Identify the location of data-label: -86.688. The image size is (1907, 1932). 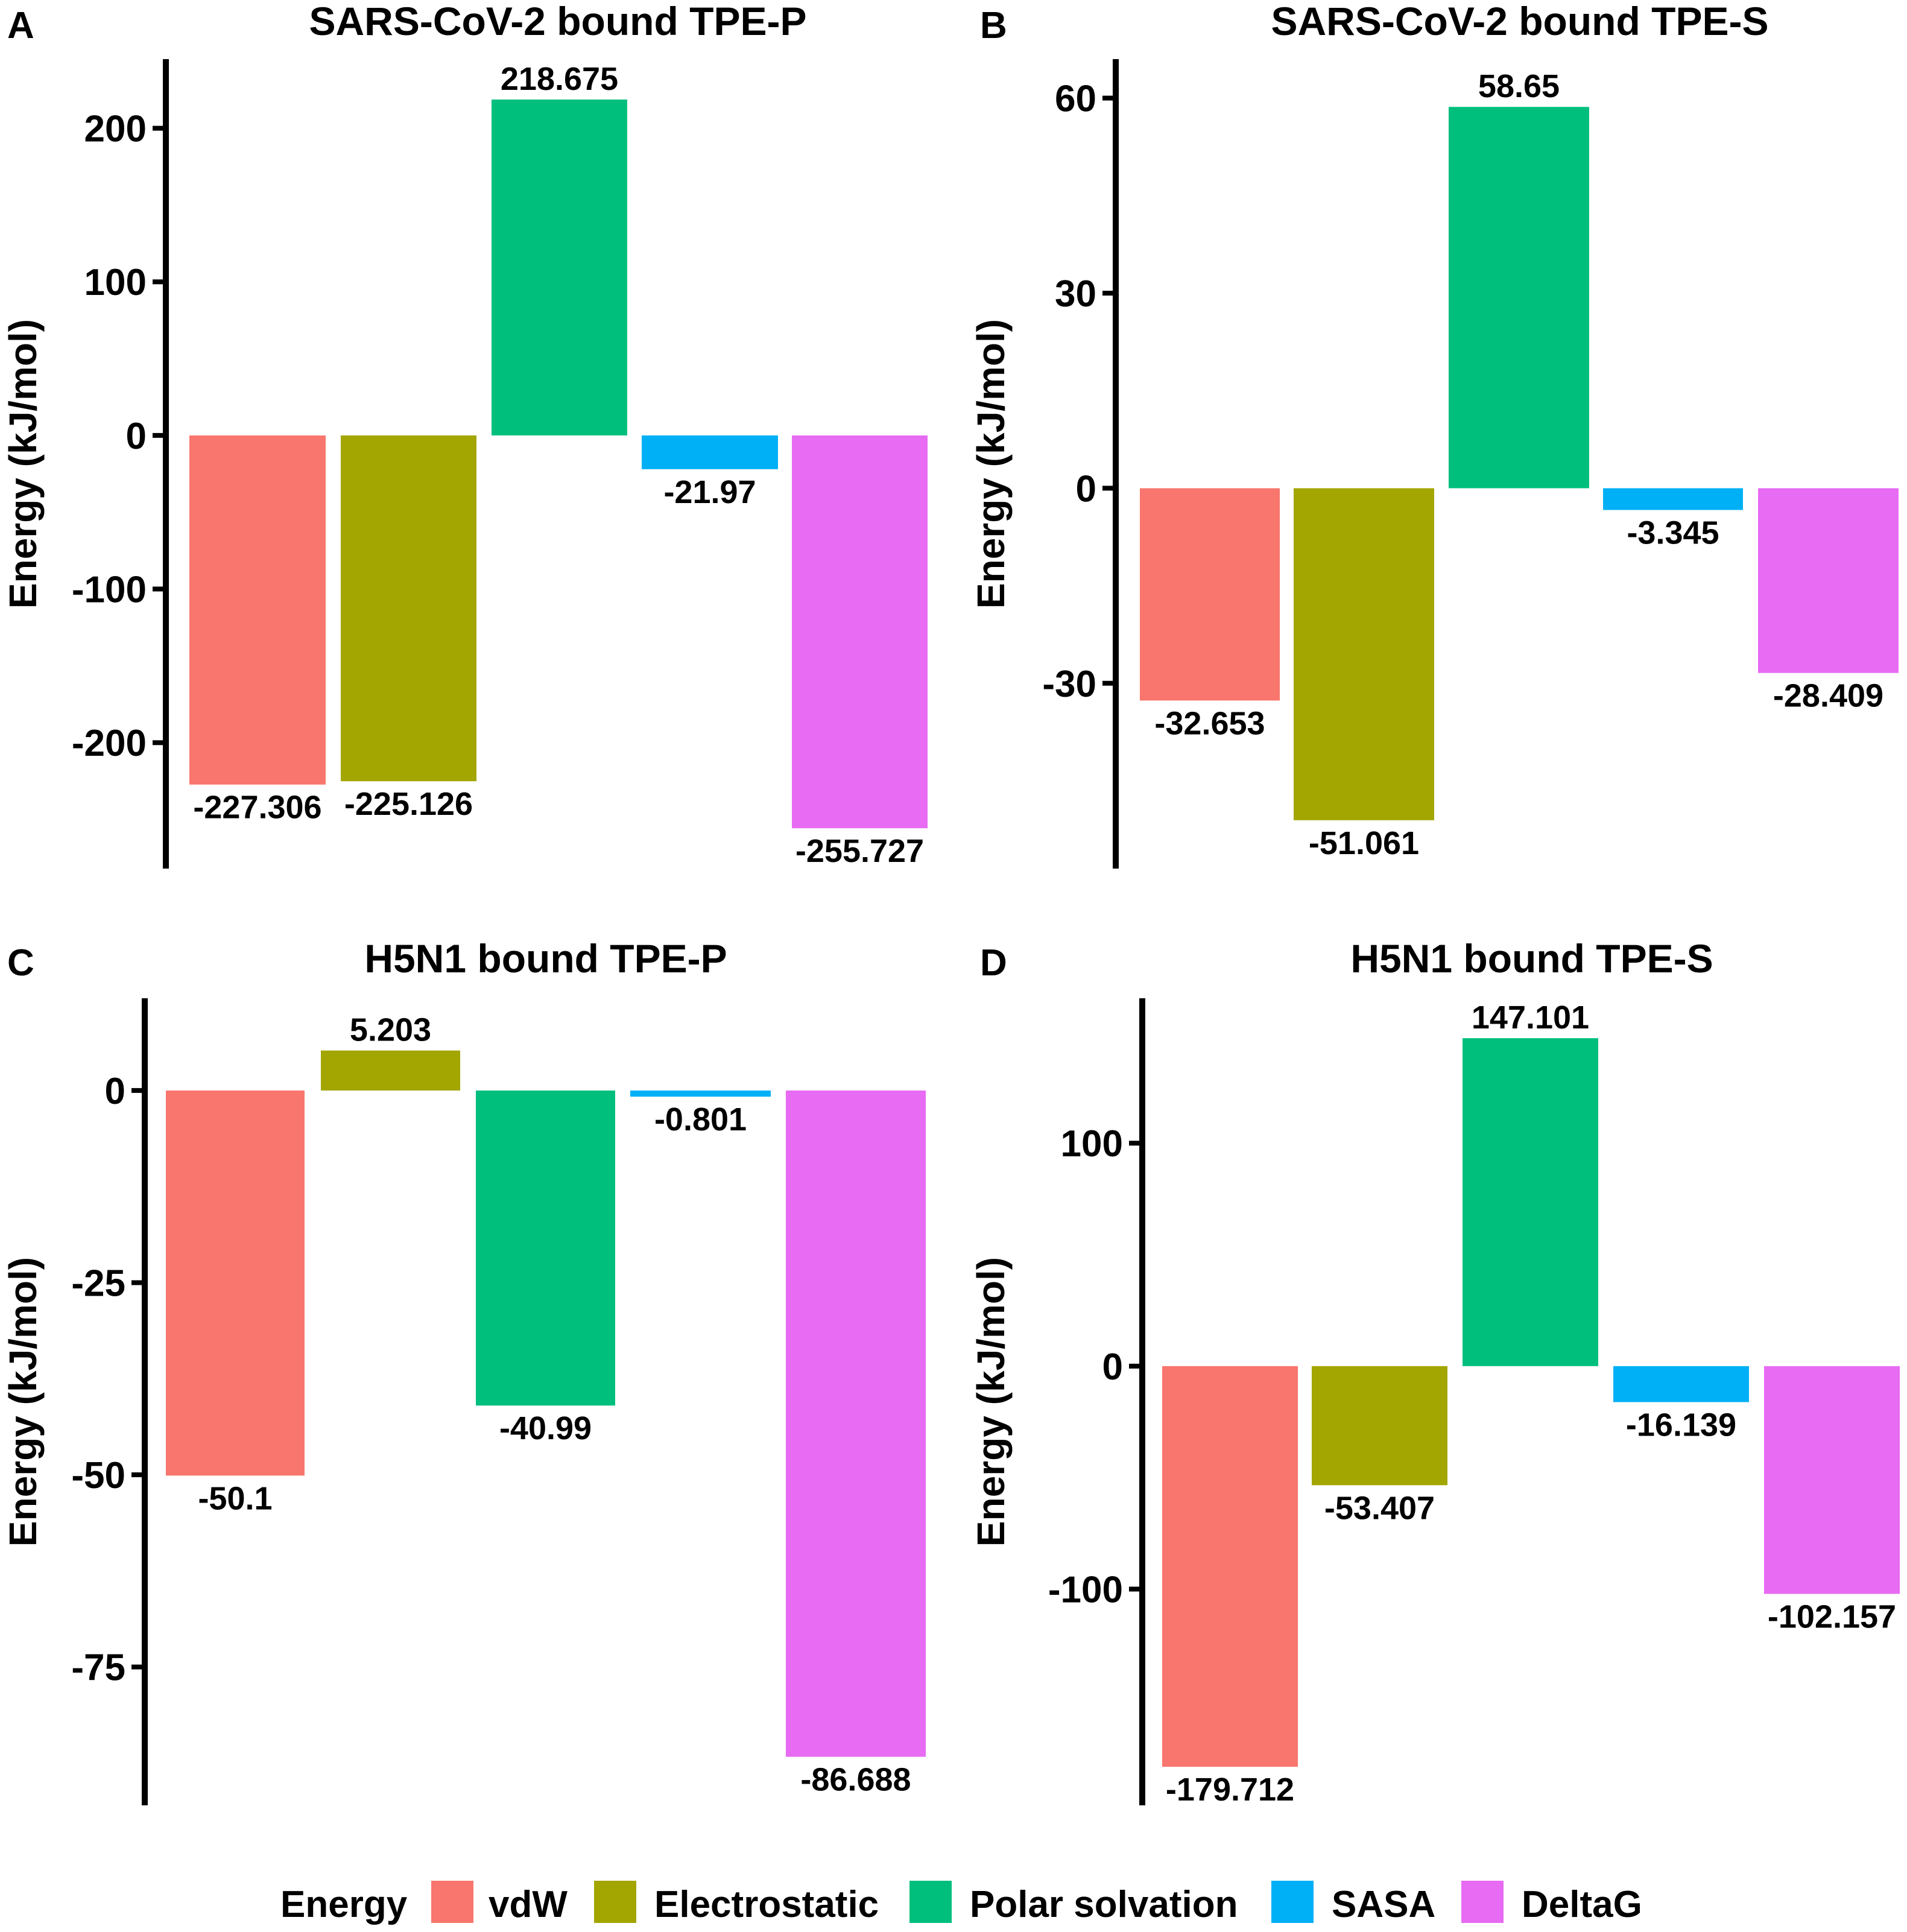
(856, 1780).